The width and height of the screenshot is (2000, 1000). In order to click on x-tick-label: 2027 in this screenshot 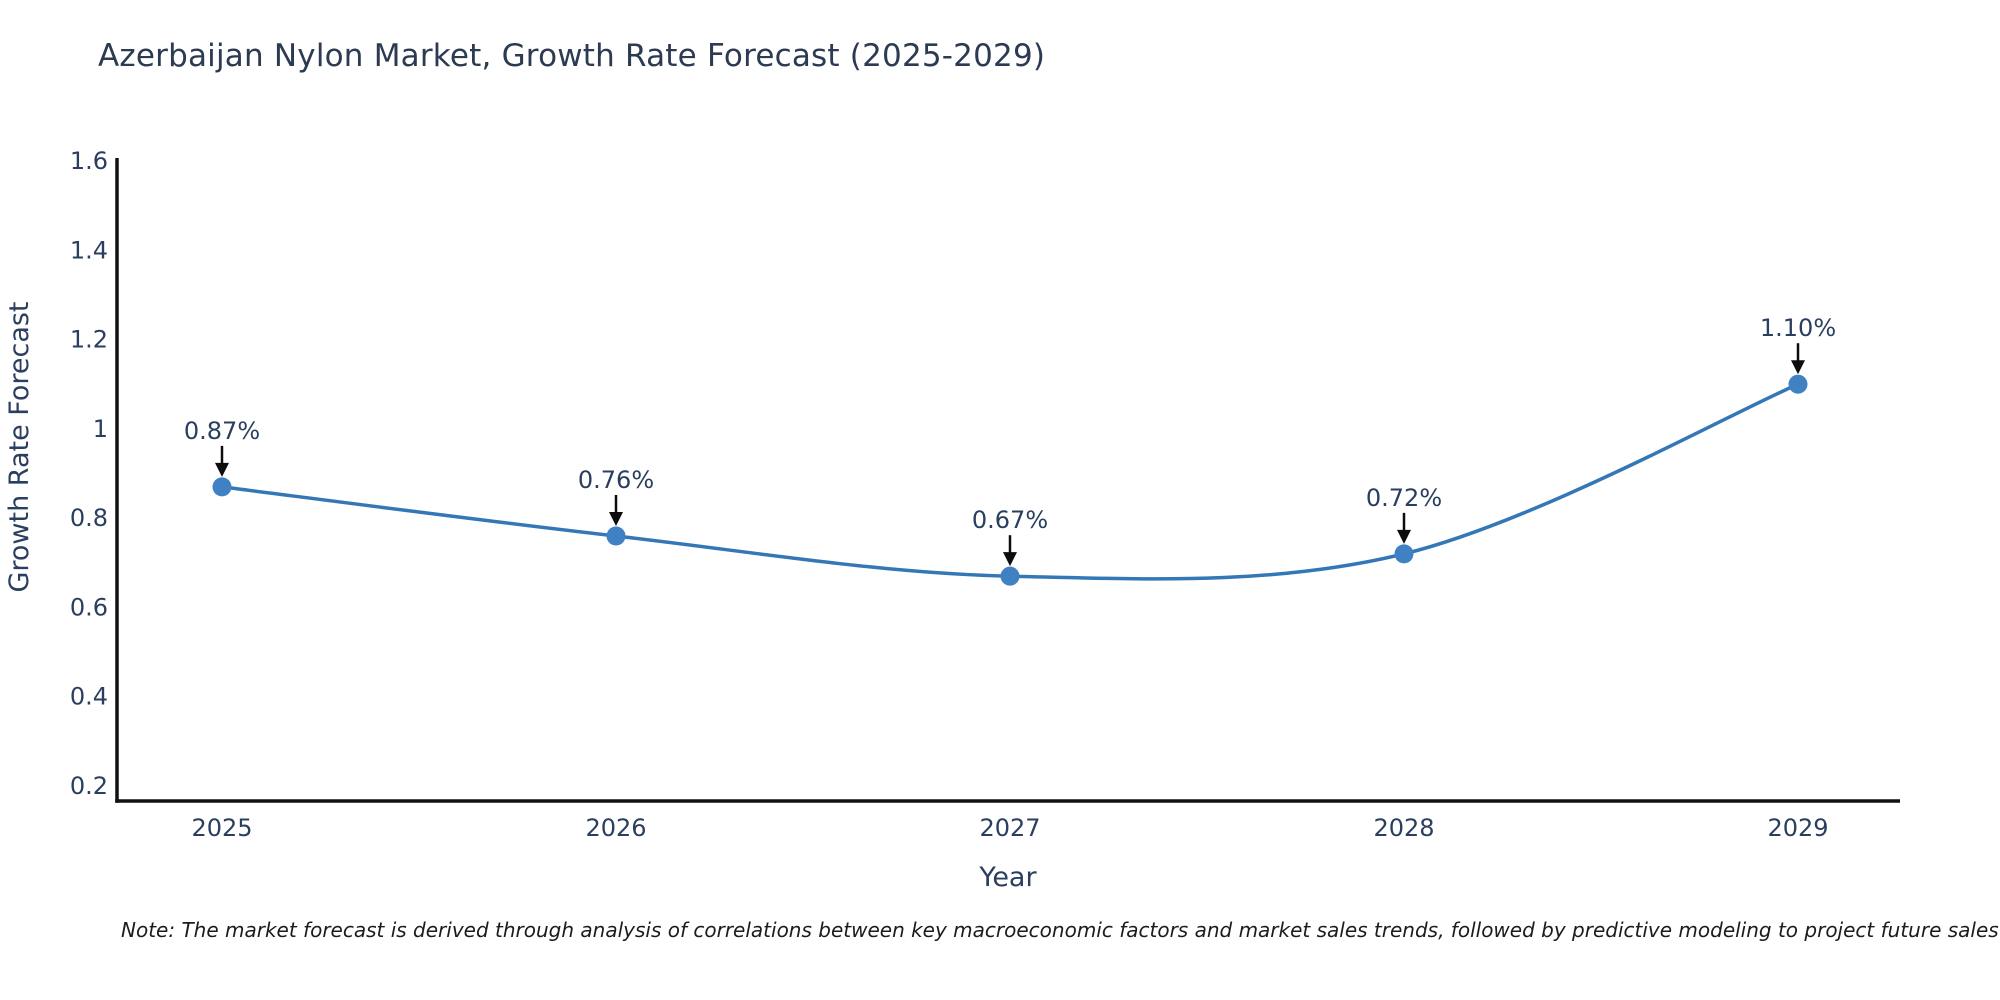, I will do `click(1009, 828)`.